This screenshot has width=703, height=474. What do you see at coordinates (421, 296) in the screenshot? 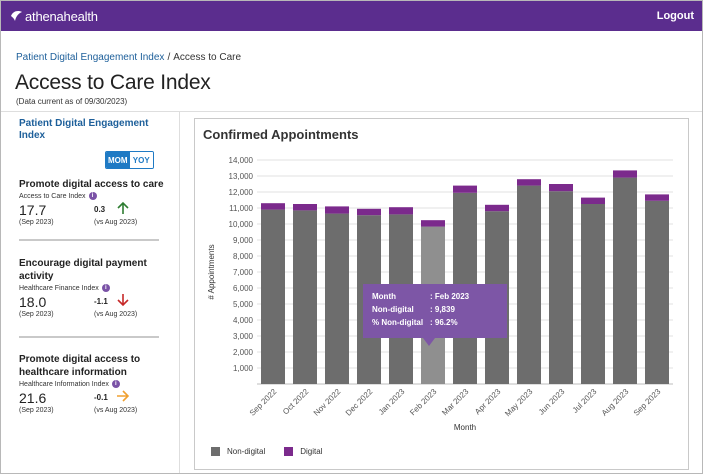
I see `tooltip-row: Month: Feb 2023` at bounding box center [421, 296].